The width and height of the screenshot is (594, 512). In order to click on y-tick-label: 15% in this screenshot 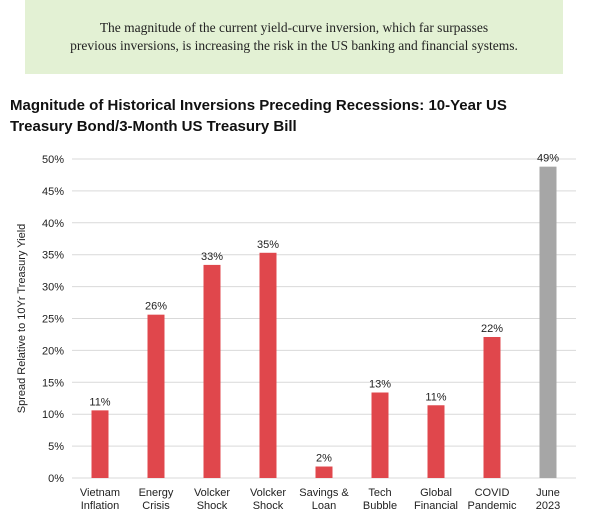, I will do `click(53, 383)`.